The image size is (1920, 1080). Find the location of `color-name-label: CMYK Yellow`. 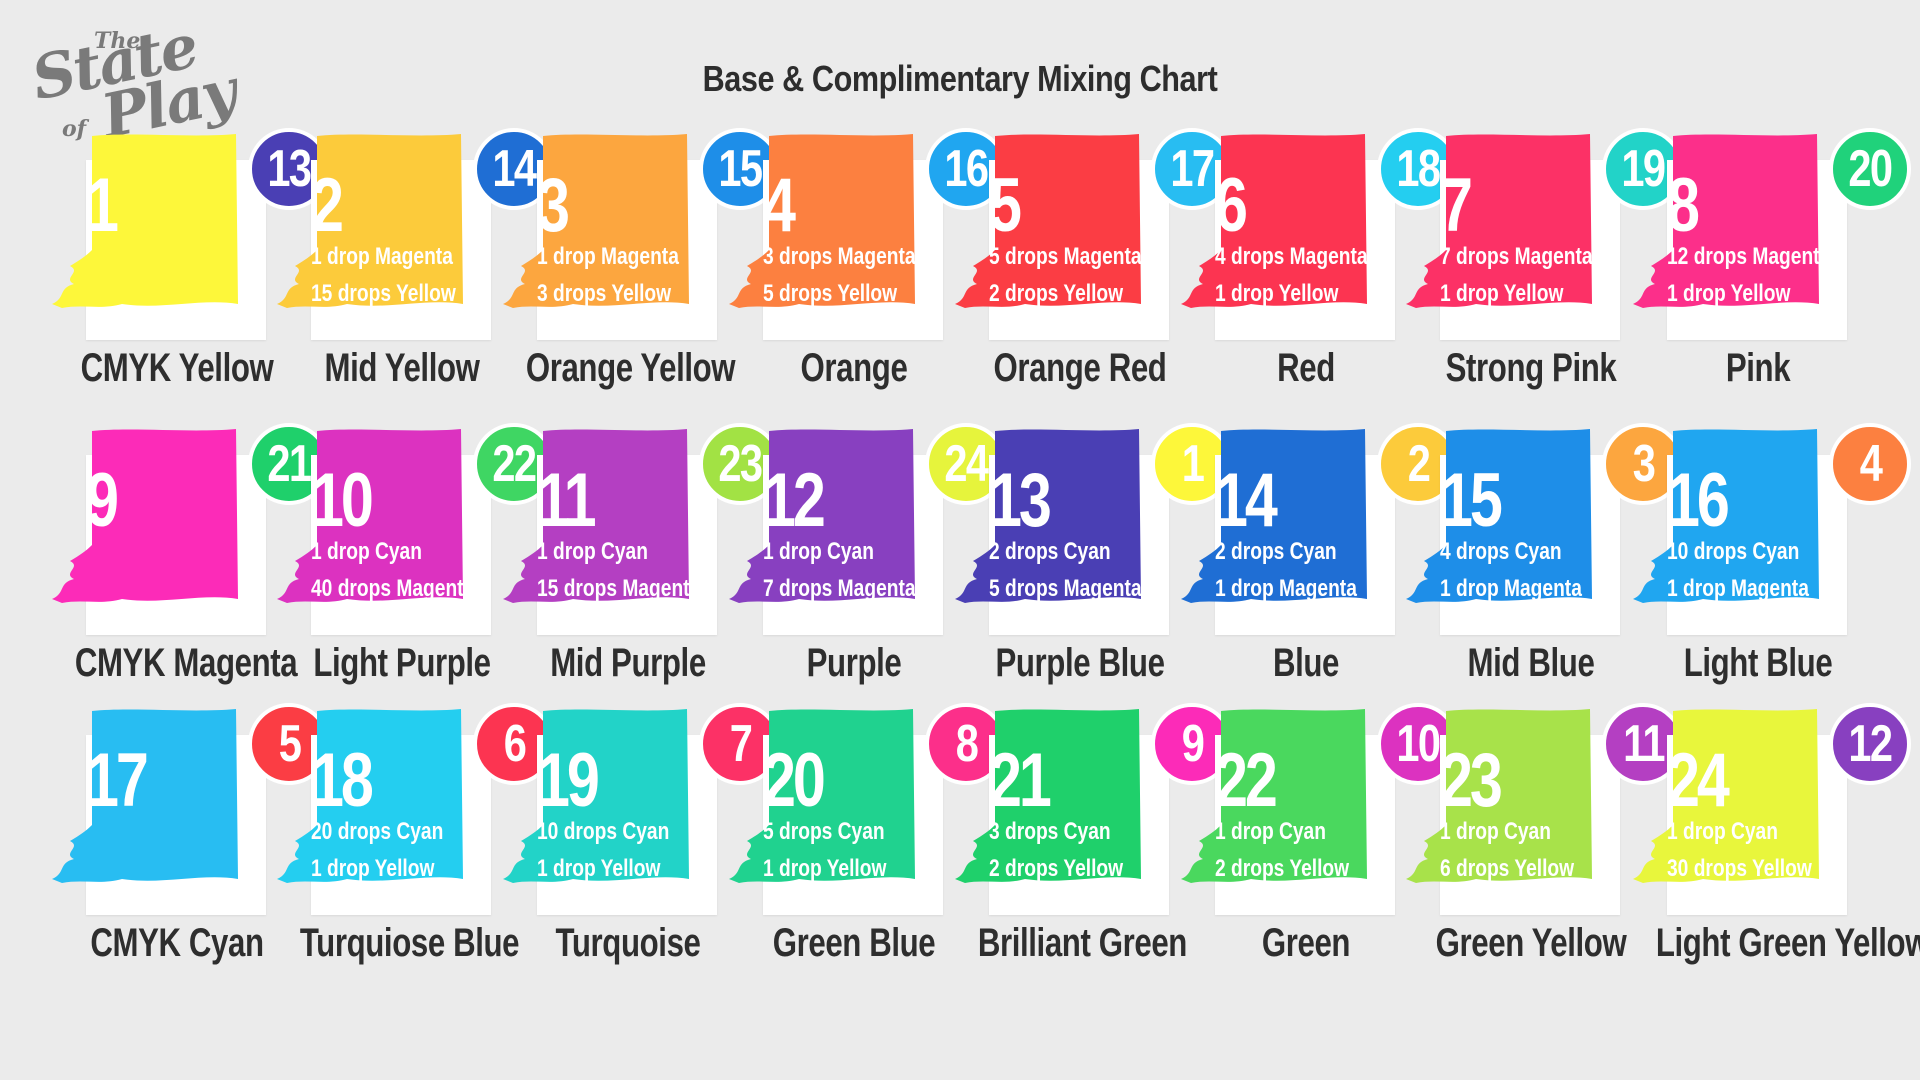

color-name-label: CMYK Yellow is located at coordinates (177, 368).